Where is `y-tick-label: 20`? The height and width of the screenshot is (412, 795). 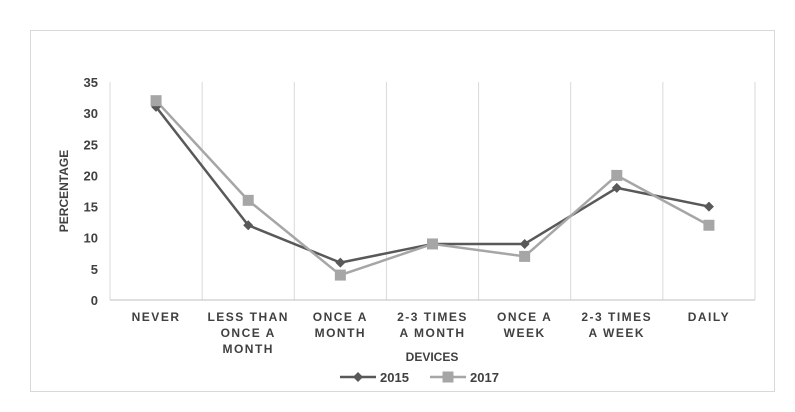
y-tick-label: 20 is located at coordinates (91, 175).